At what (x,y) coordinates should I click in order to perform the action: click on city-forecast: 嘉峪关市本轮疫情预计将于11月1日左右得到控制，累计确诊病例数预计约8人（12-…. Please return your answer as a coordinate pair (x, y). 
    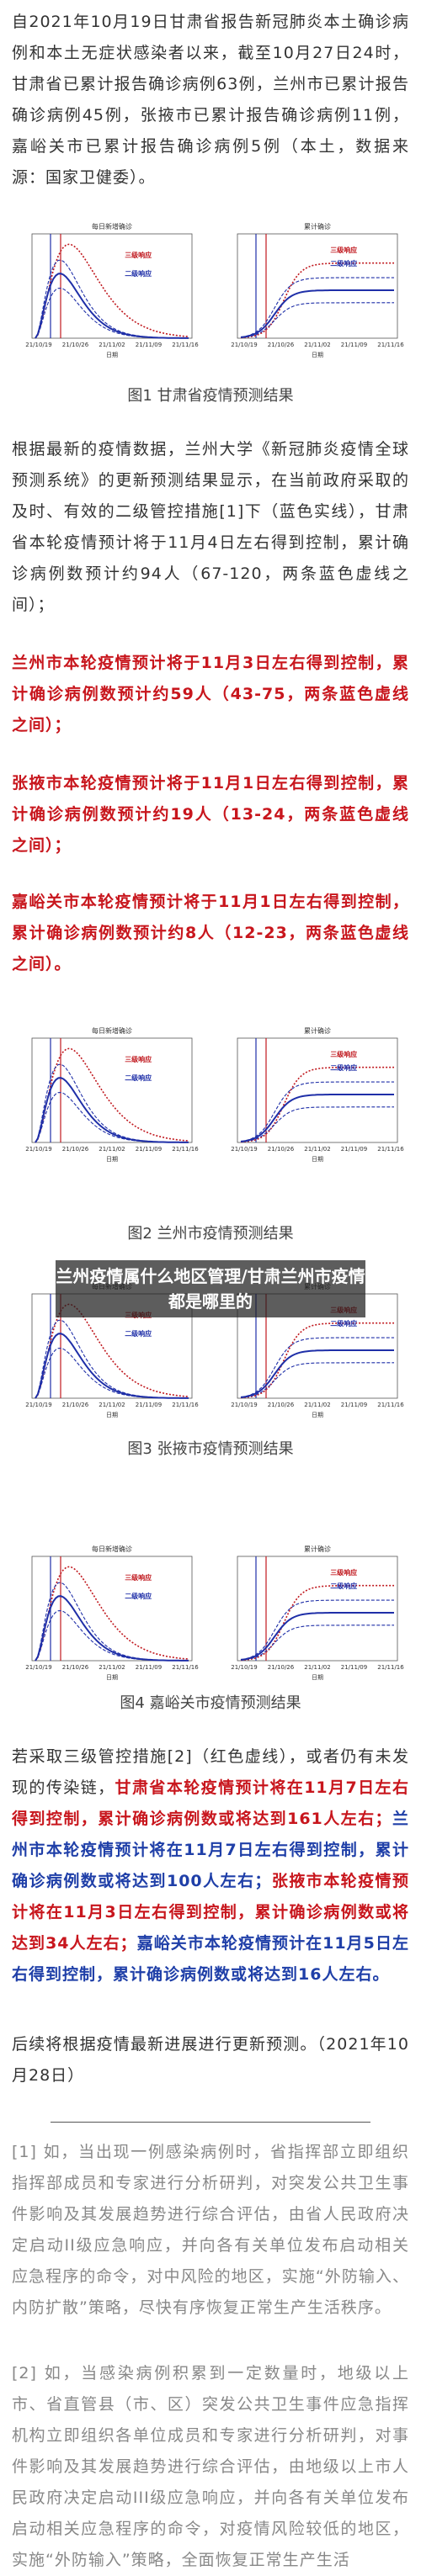
    Looking at the image, I should click on (210, 933).